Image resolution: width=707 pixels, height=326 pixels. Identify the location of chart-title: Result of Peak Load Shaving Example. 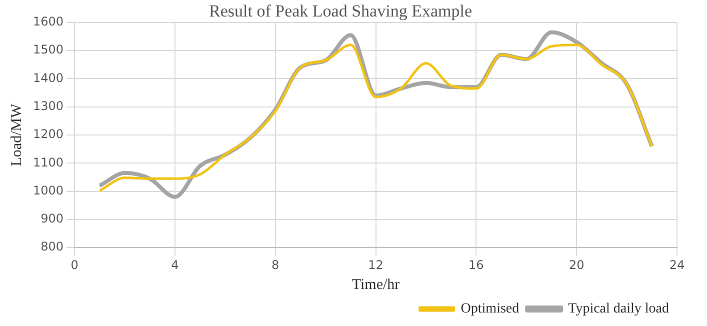
(340, 11).